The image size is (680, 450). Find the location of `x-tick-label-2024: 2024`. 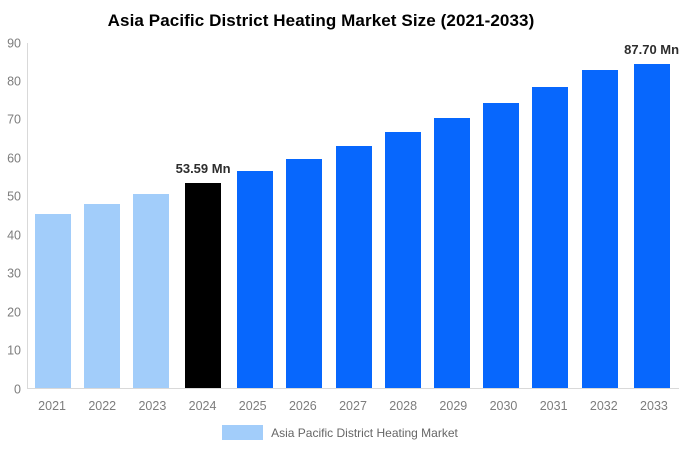

x-tick-label-2024: 2024 is located at coordinates (202, 406).